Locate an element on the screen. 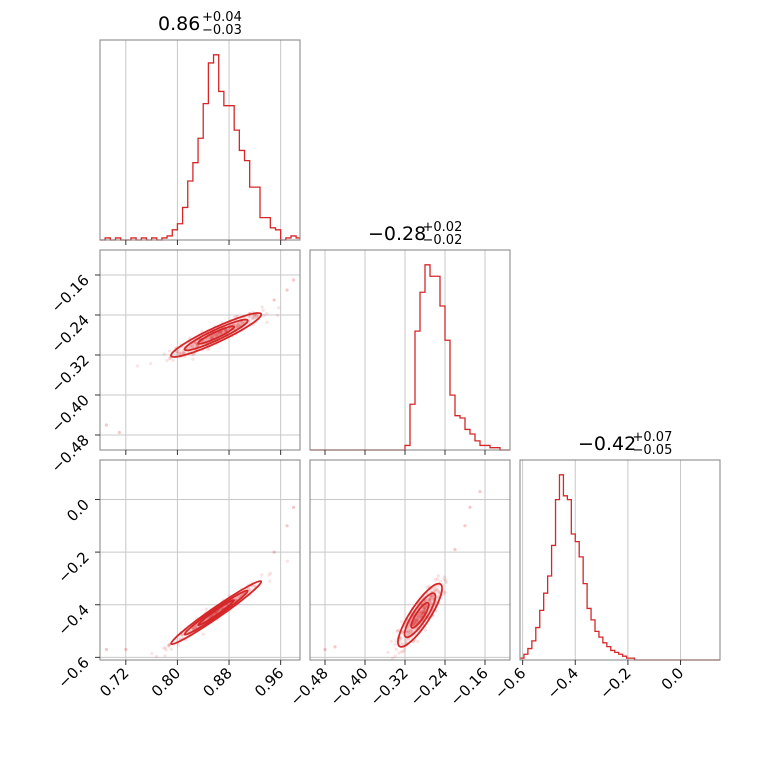  title-0-upper: +0.04 is located at coordinates (222, 17).